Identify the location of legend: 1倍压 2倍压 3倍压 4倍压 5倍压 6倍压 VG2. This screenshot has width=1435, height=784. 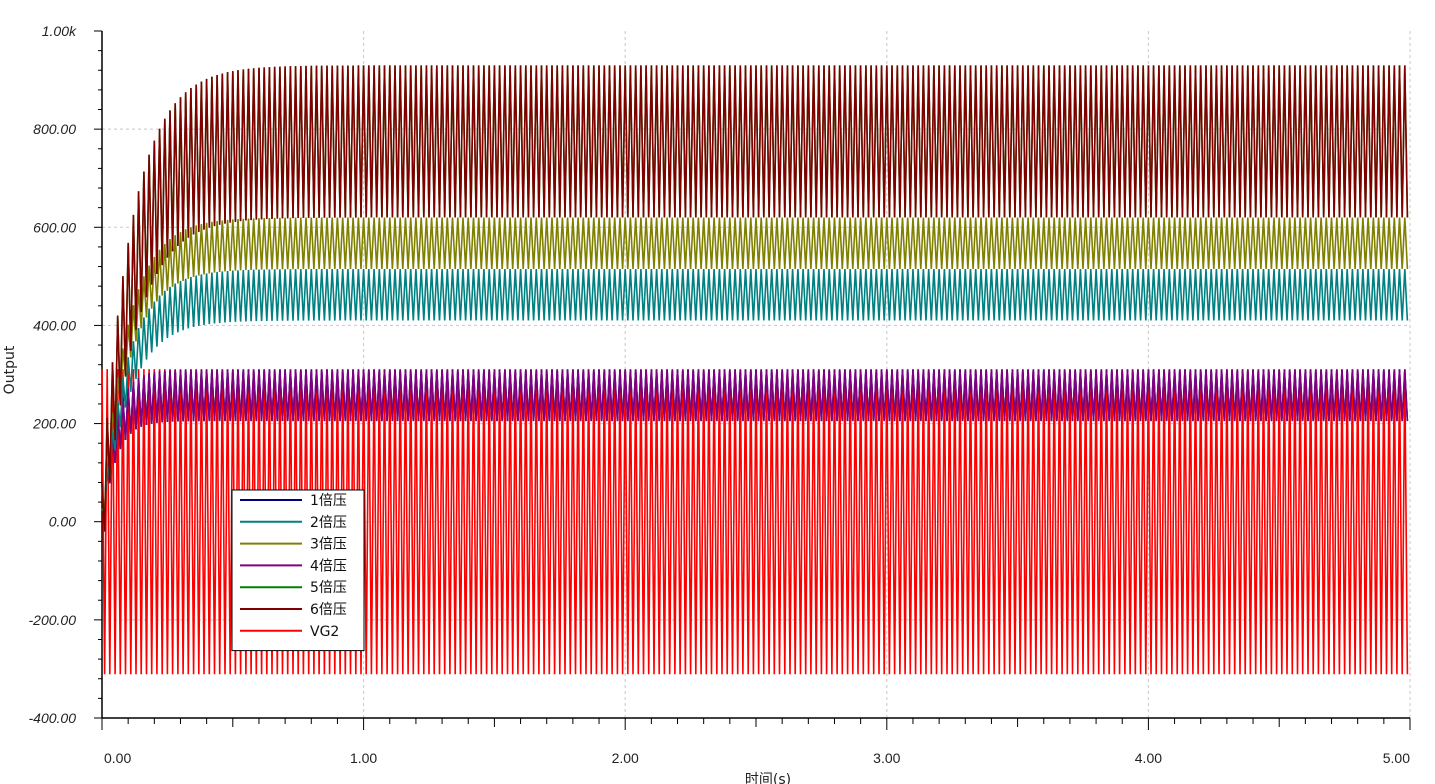
(298, 570).